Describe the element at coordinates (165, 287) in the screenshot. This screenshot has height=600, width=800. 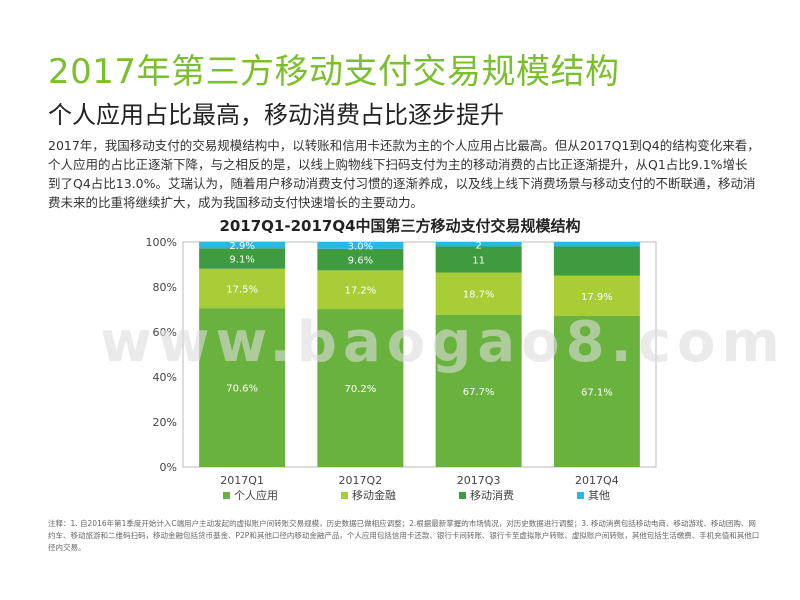
I see `y-tick-label: 80%` at that location.